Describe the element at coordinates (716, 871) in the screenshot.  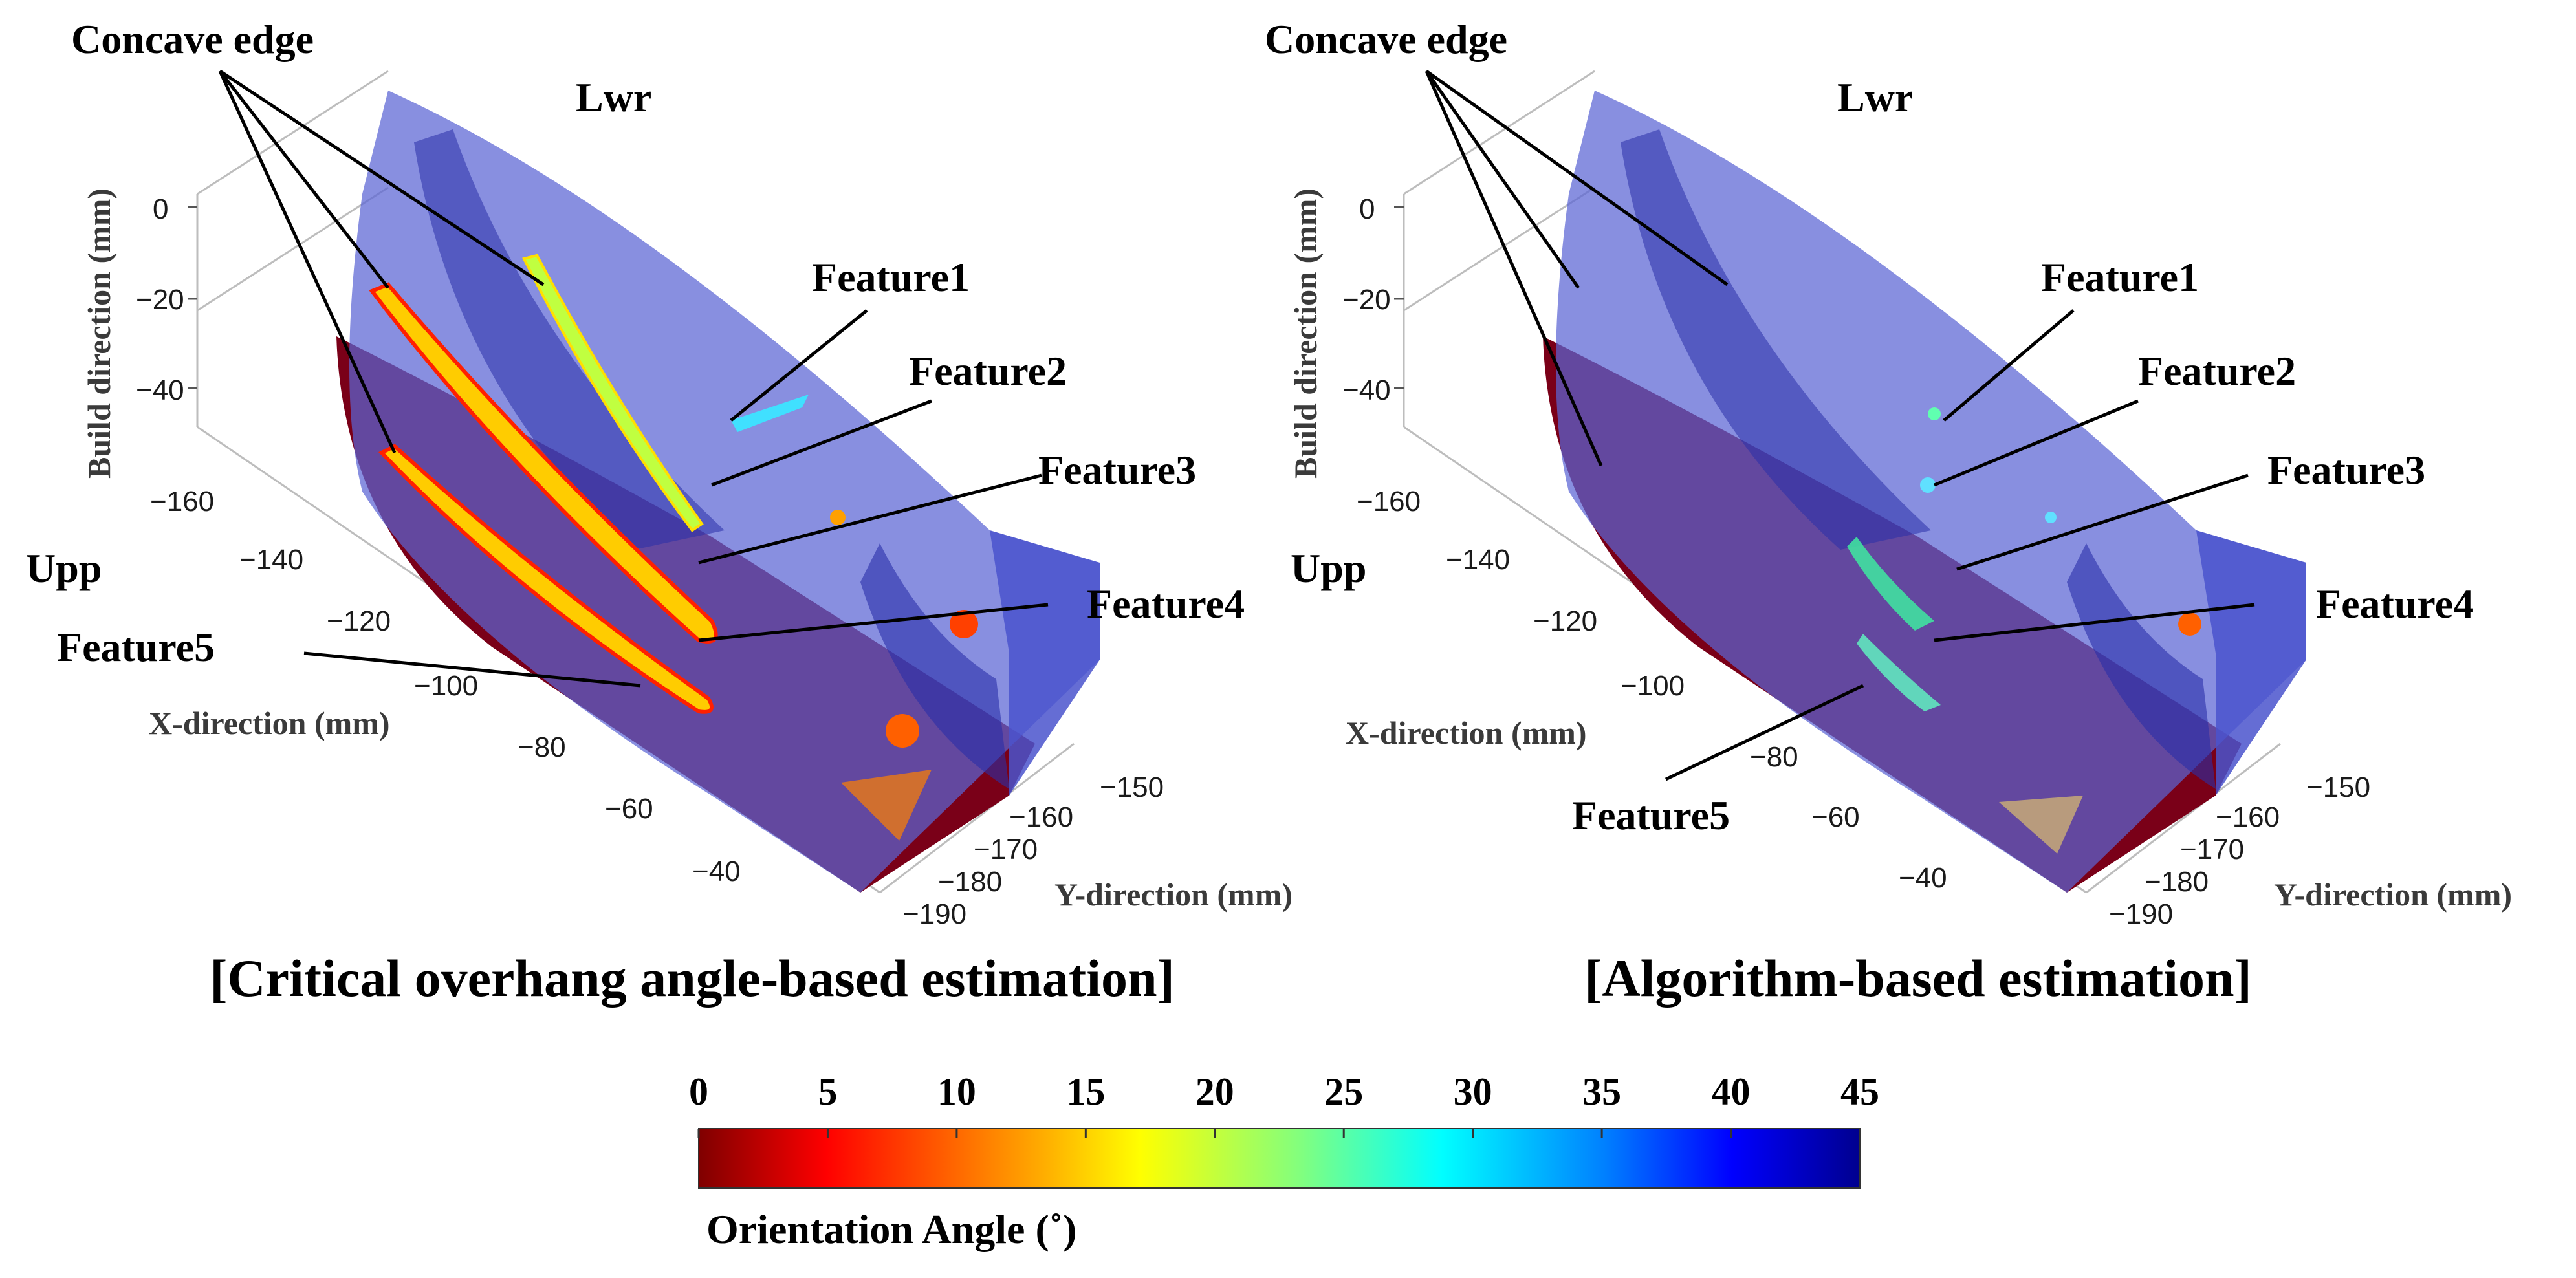
I see `left-x-tick: −40` at that location.